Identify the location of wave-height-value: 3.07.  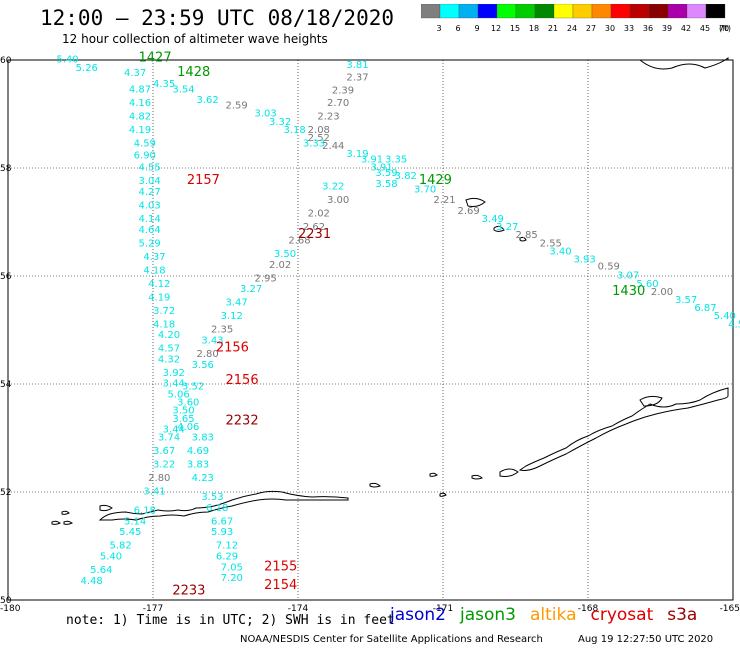
(628, 276).